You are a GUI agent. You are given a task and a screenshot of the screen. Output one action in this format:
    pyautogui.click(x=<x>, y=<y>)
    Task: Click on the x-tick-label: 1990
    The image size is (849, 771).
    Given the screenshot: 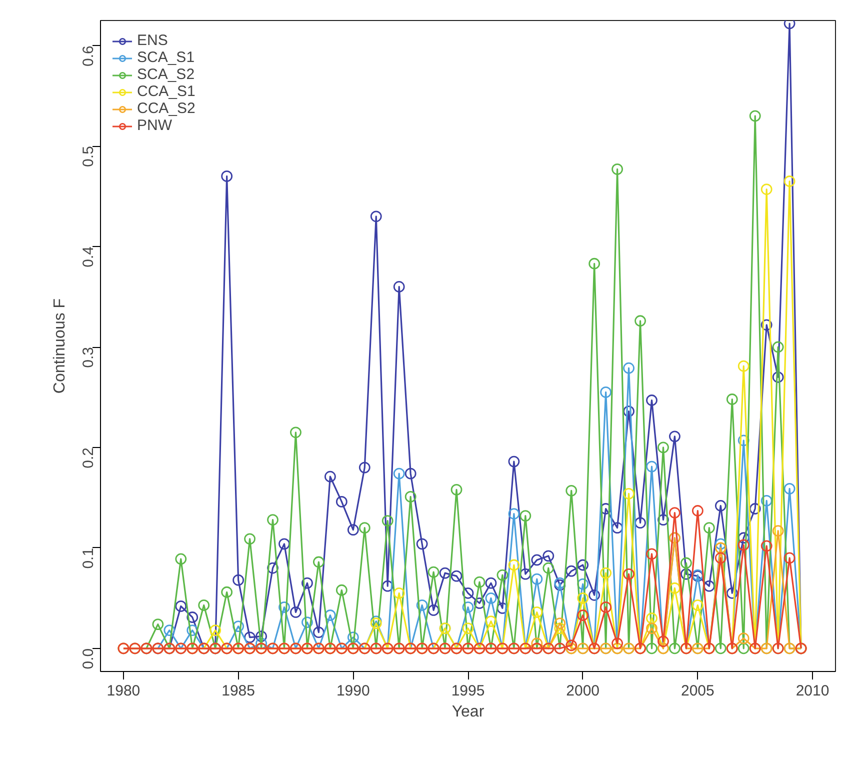 What is the action you would take?
    pyautogui.click(x=353, y=691)
    